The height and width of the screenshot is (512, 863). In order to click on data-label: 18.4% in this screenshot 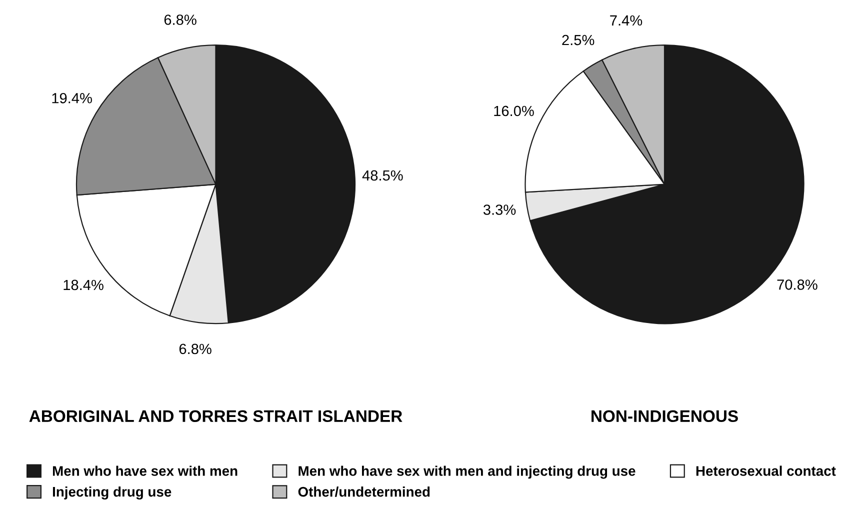, I will do `click(84, 285)`.